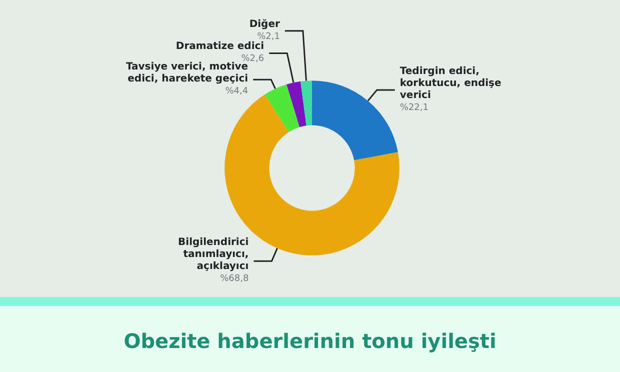 Image resolution: width=620 pixels, height=372 pixels. I want to click on slice-label: Bilgilendirici tanımlayıcı, açıklayıcı, so click(213, 254).